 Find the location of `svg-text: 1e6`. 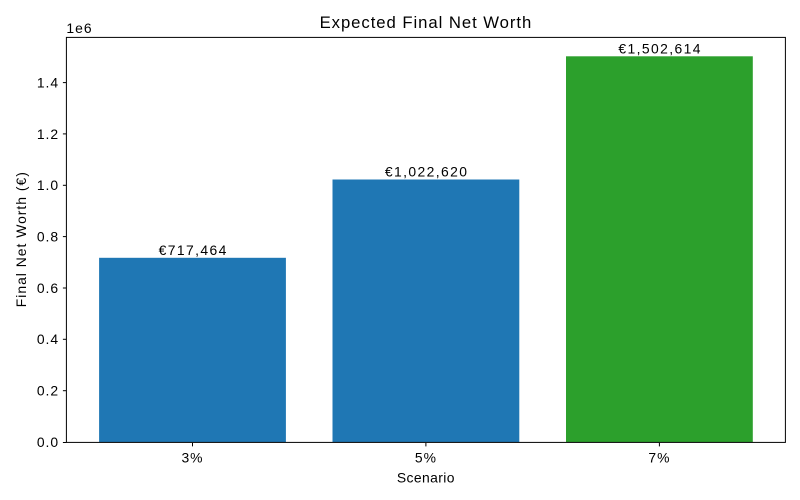

svg-text: 1e6 is located at coordinates (79, 28).